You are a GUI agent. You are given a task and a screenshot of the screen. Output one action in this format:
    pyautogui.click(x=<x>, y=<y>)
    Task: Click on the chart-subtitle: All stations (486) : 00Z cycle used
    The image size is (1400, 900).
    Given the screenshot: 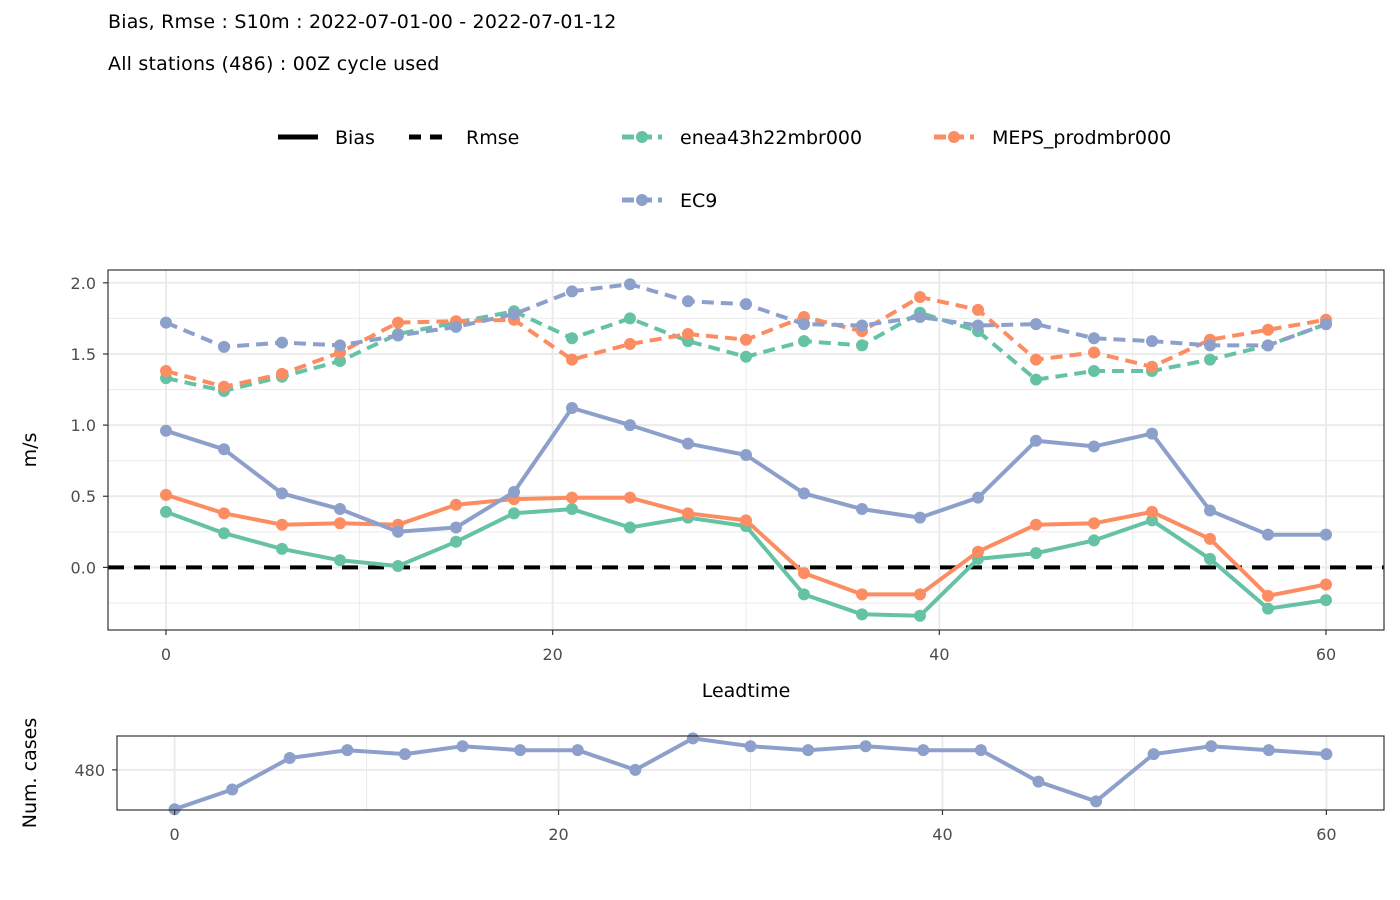 What is the action you would take?
    pyautogui.click(x=274, y=64)
    